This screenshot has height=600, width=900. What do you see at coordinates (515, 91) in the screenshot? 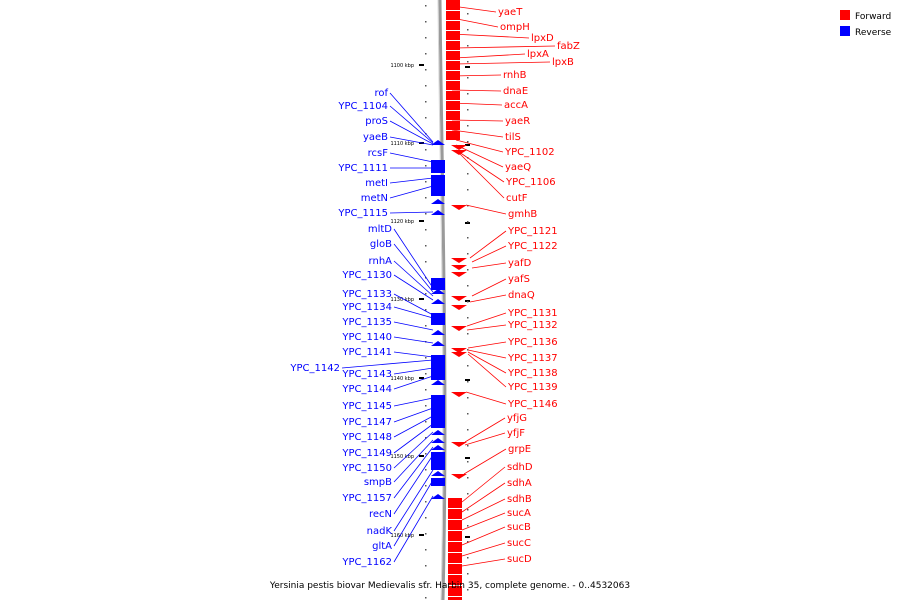
I see `forward-gene-label: dnaE` at bounding box center [515, 91].